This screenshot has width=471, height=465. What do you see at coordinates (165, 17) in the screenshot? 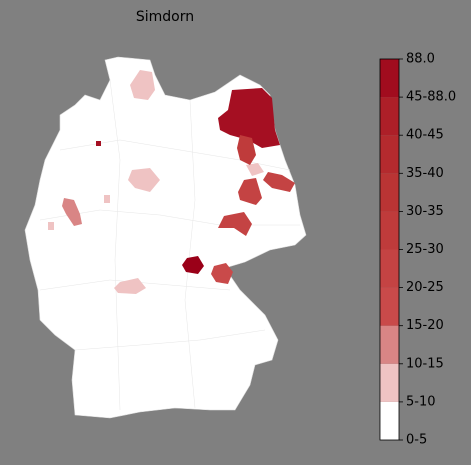
I see `map-title: Simdorn` at bounding box center [165, 17].